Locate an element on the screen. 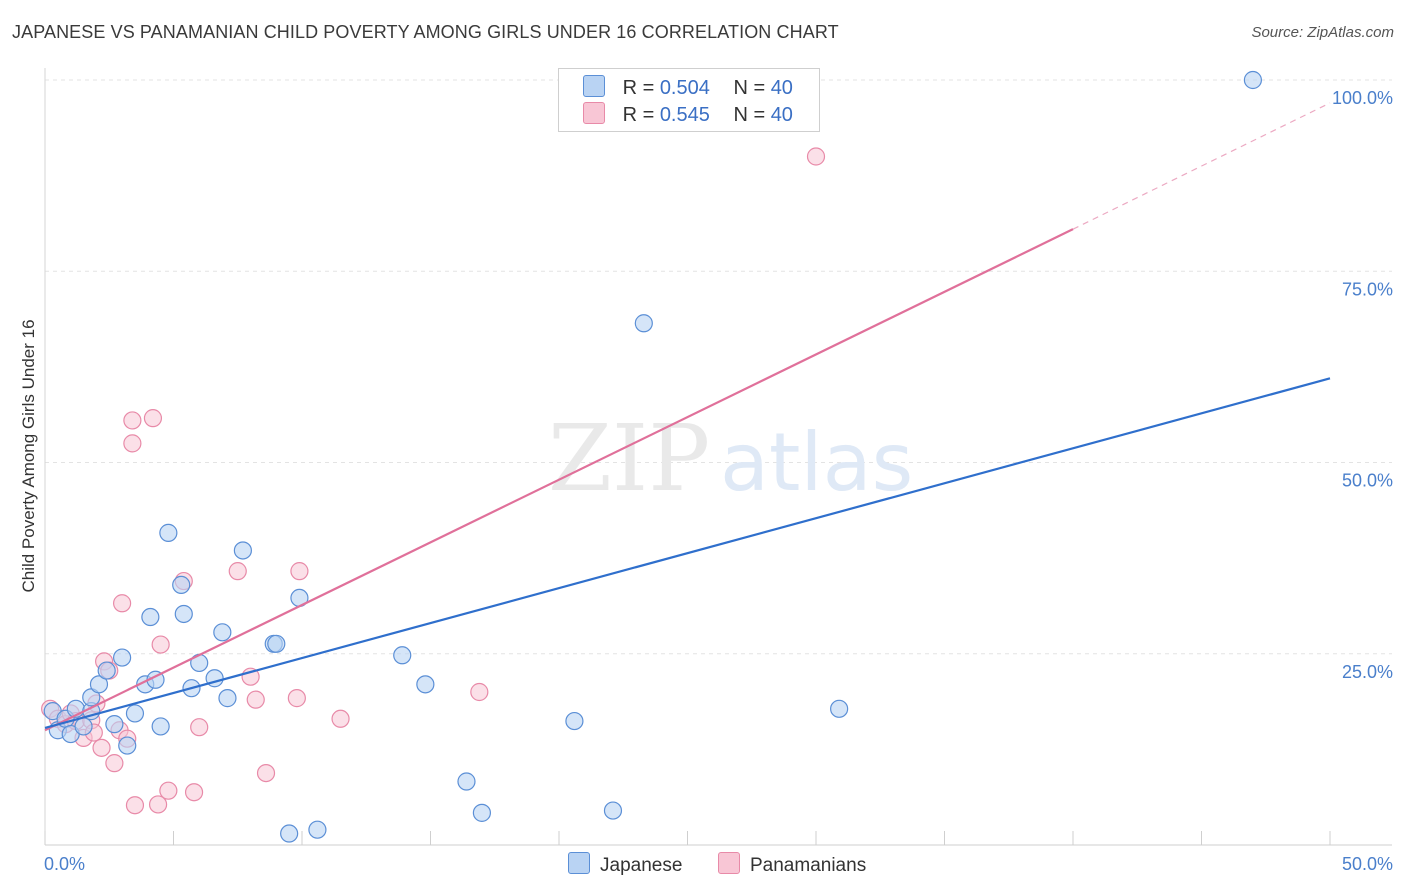 Image resolution: width=1406 pixels, height=892 pixels. japanese-legend-label: Japanese is located at coordinates (641, 865).